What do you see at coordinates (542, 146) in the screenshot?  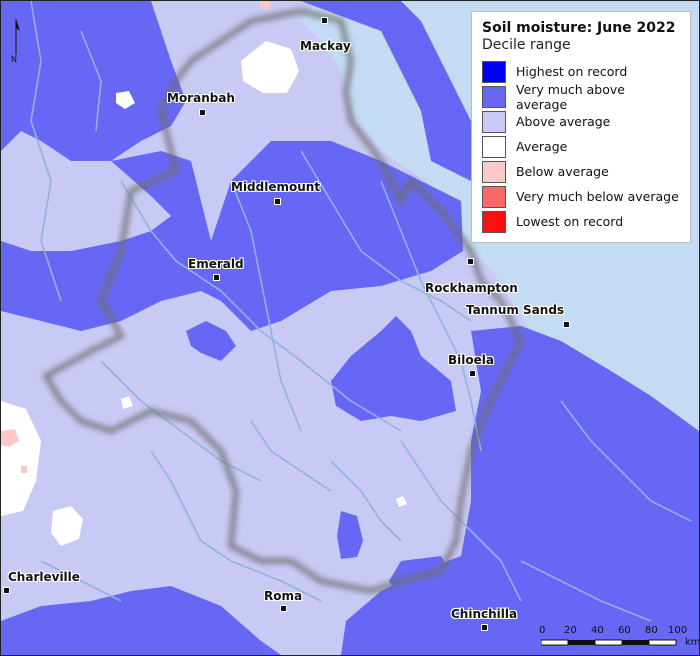 I see `legend-label: Average` at bounding box center [542, 146].